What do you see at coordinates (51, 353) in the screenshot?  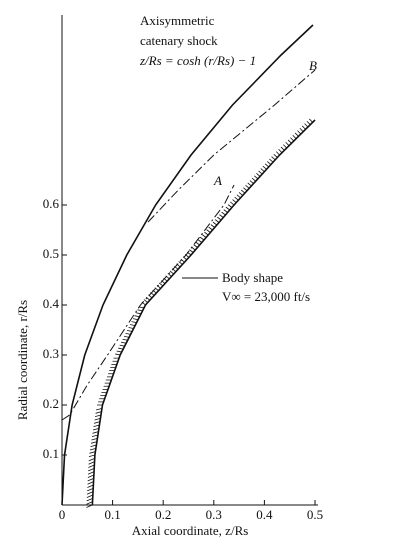 I see `y-tick-label: 0.3` at bounding box center [51, 353].